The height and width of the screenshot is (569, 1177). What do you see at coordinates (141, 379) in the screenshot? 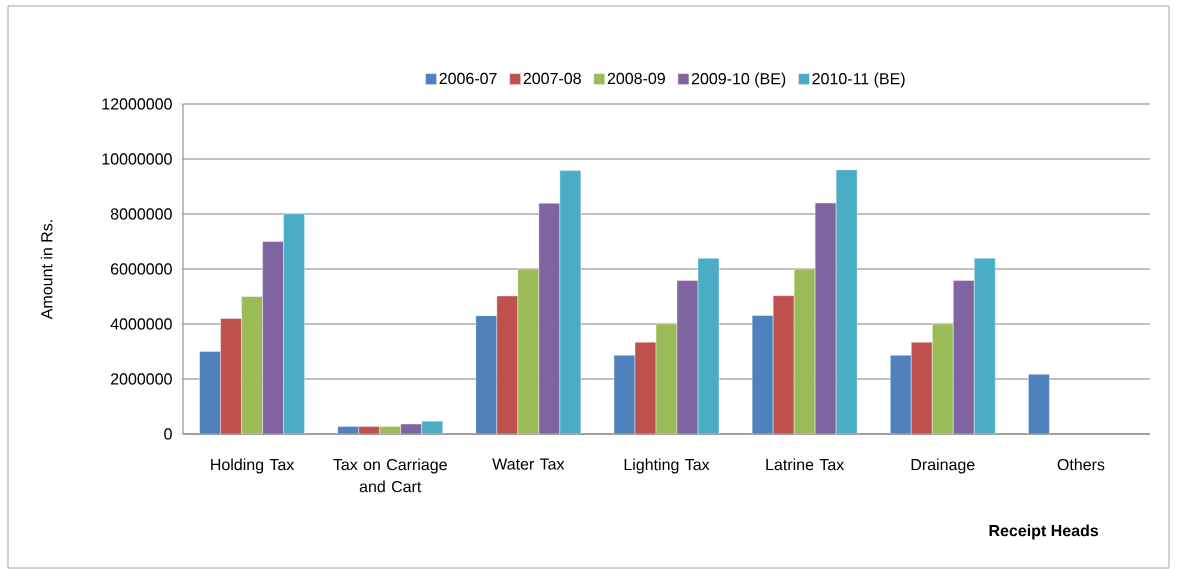
I see `y-tick-label: 2000000` at bounding box center [141, 379].